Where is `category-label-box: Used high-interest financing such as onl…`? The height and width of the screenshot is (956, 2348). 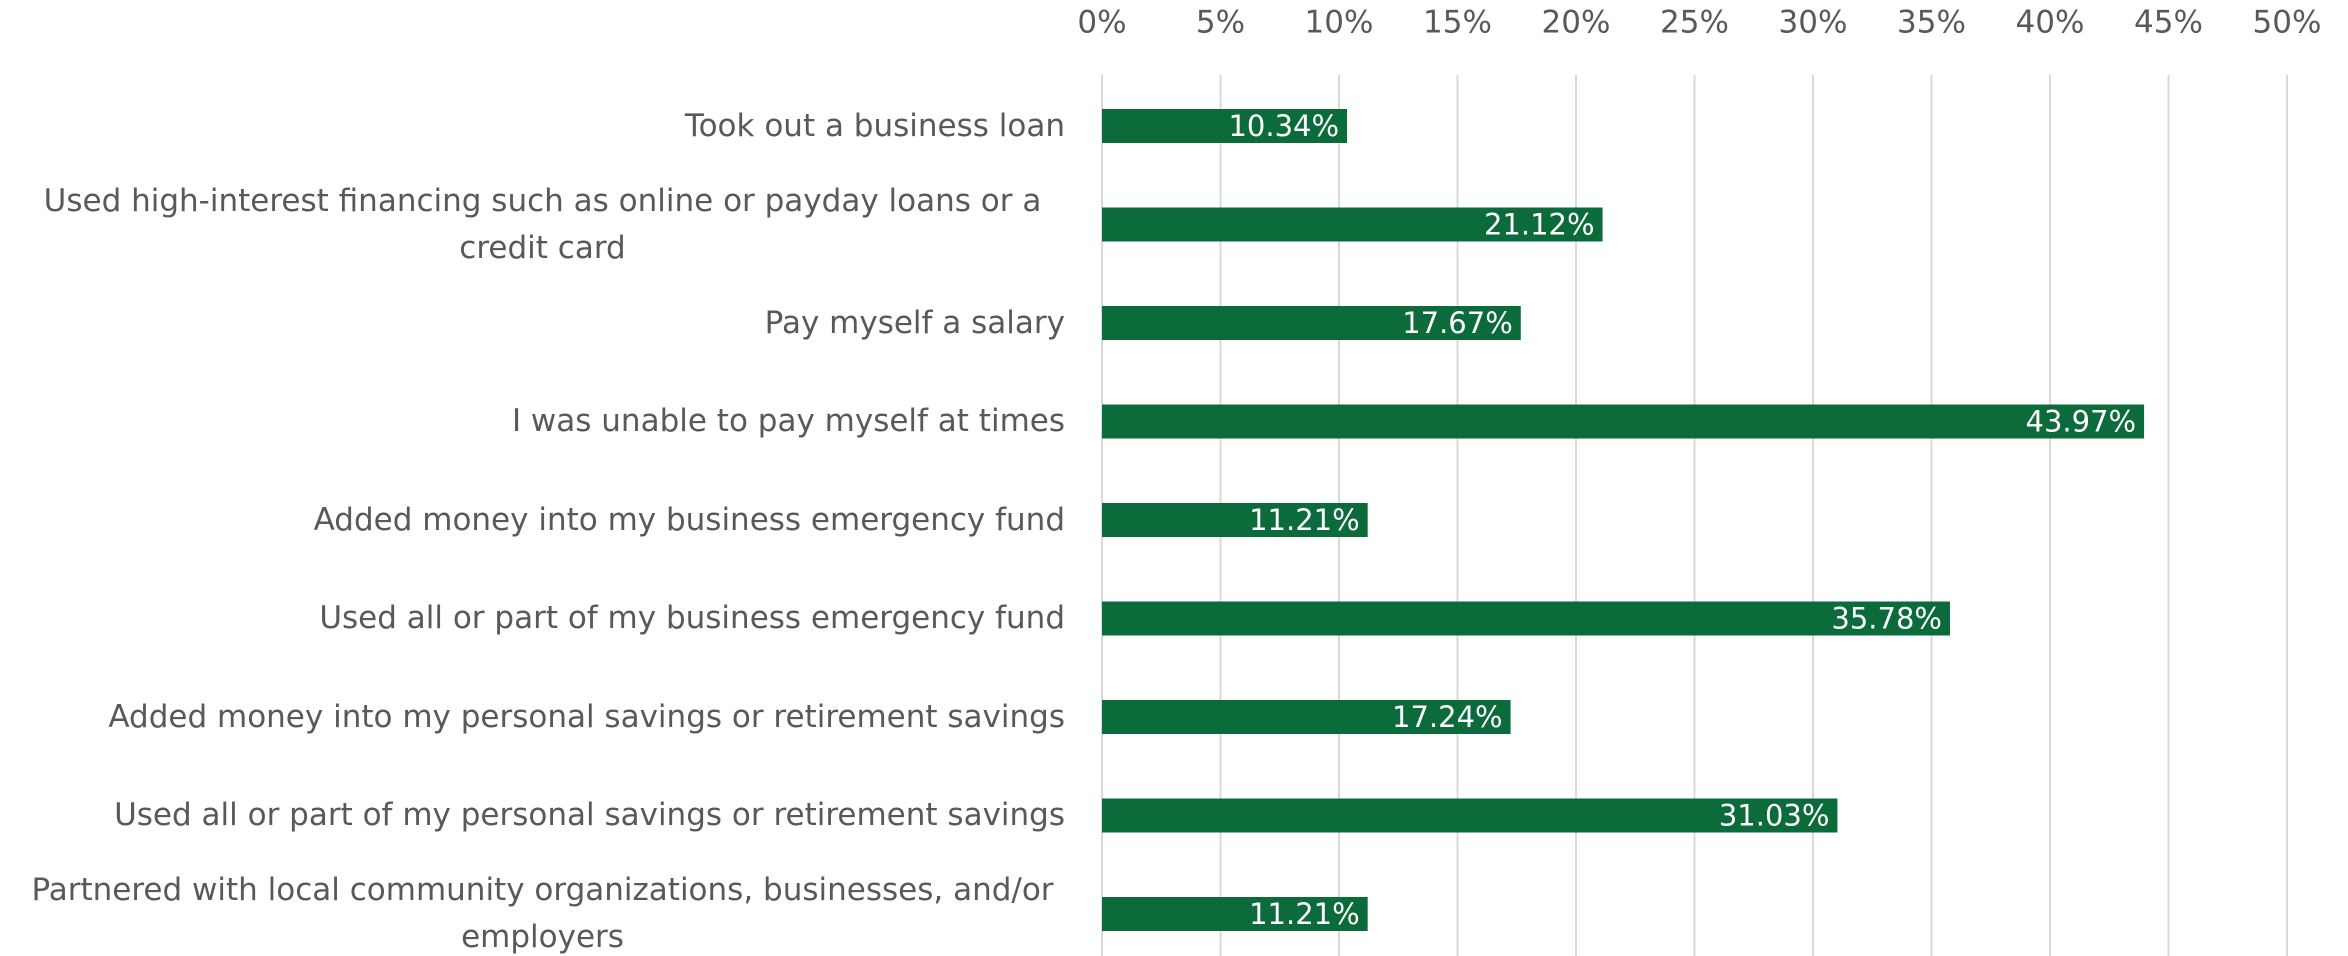 category-label-box: Used high-interest financing such as onl… is located at coordinates (532, 224).